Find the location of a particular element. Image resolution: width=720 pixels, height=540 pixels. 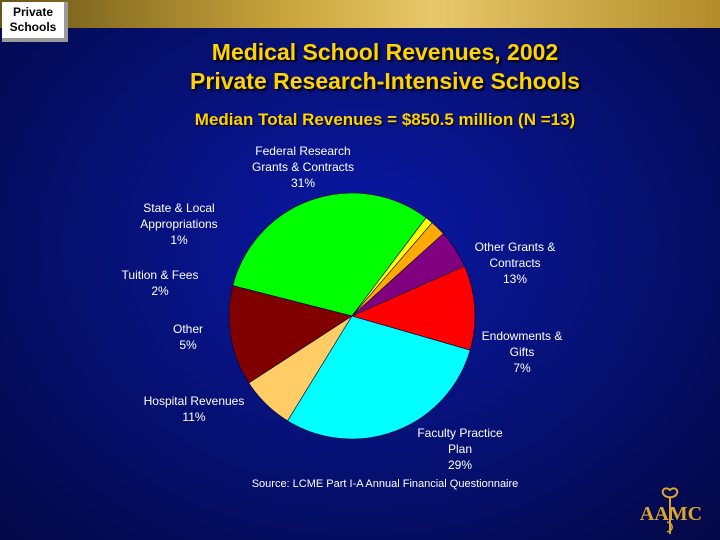

slice-label: Tuition & Fees 2% is located at coordinates (160, 283).